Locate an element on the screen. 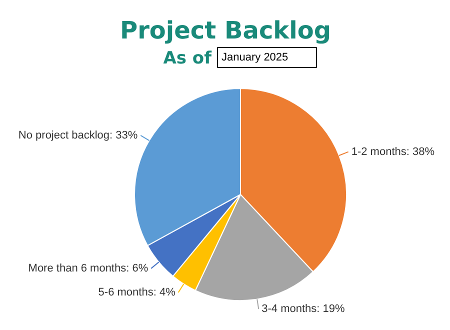 This screenshot has width=450, height=330. slice-label: 5-6 months: 4% is located at coordinates (137, 292).